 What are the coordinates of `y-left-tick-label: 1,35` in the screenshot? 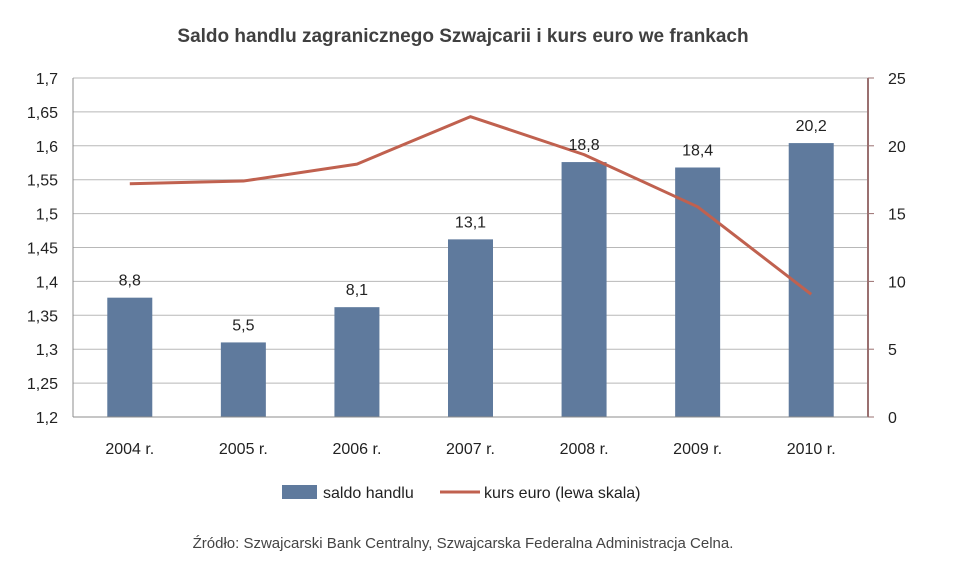 It's located at (42, 316).